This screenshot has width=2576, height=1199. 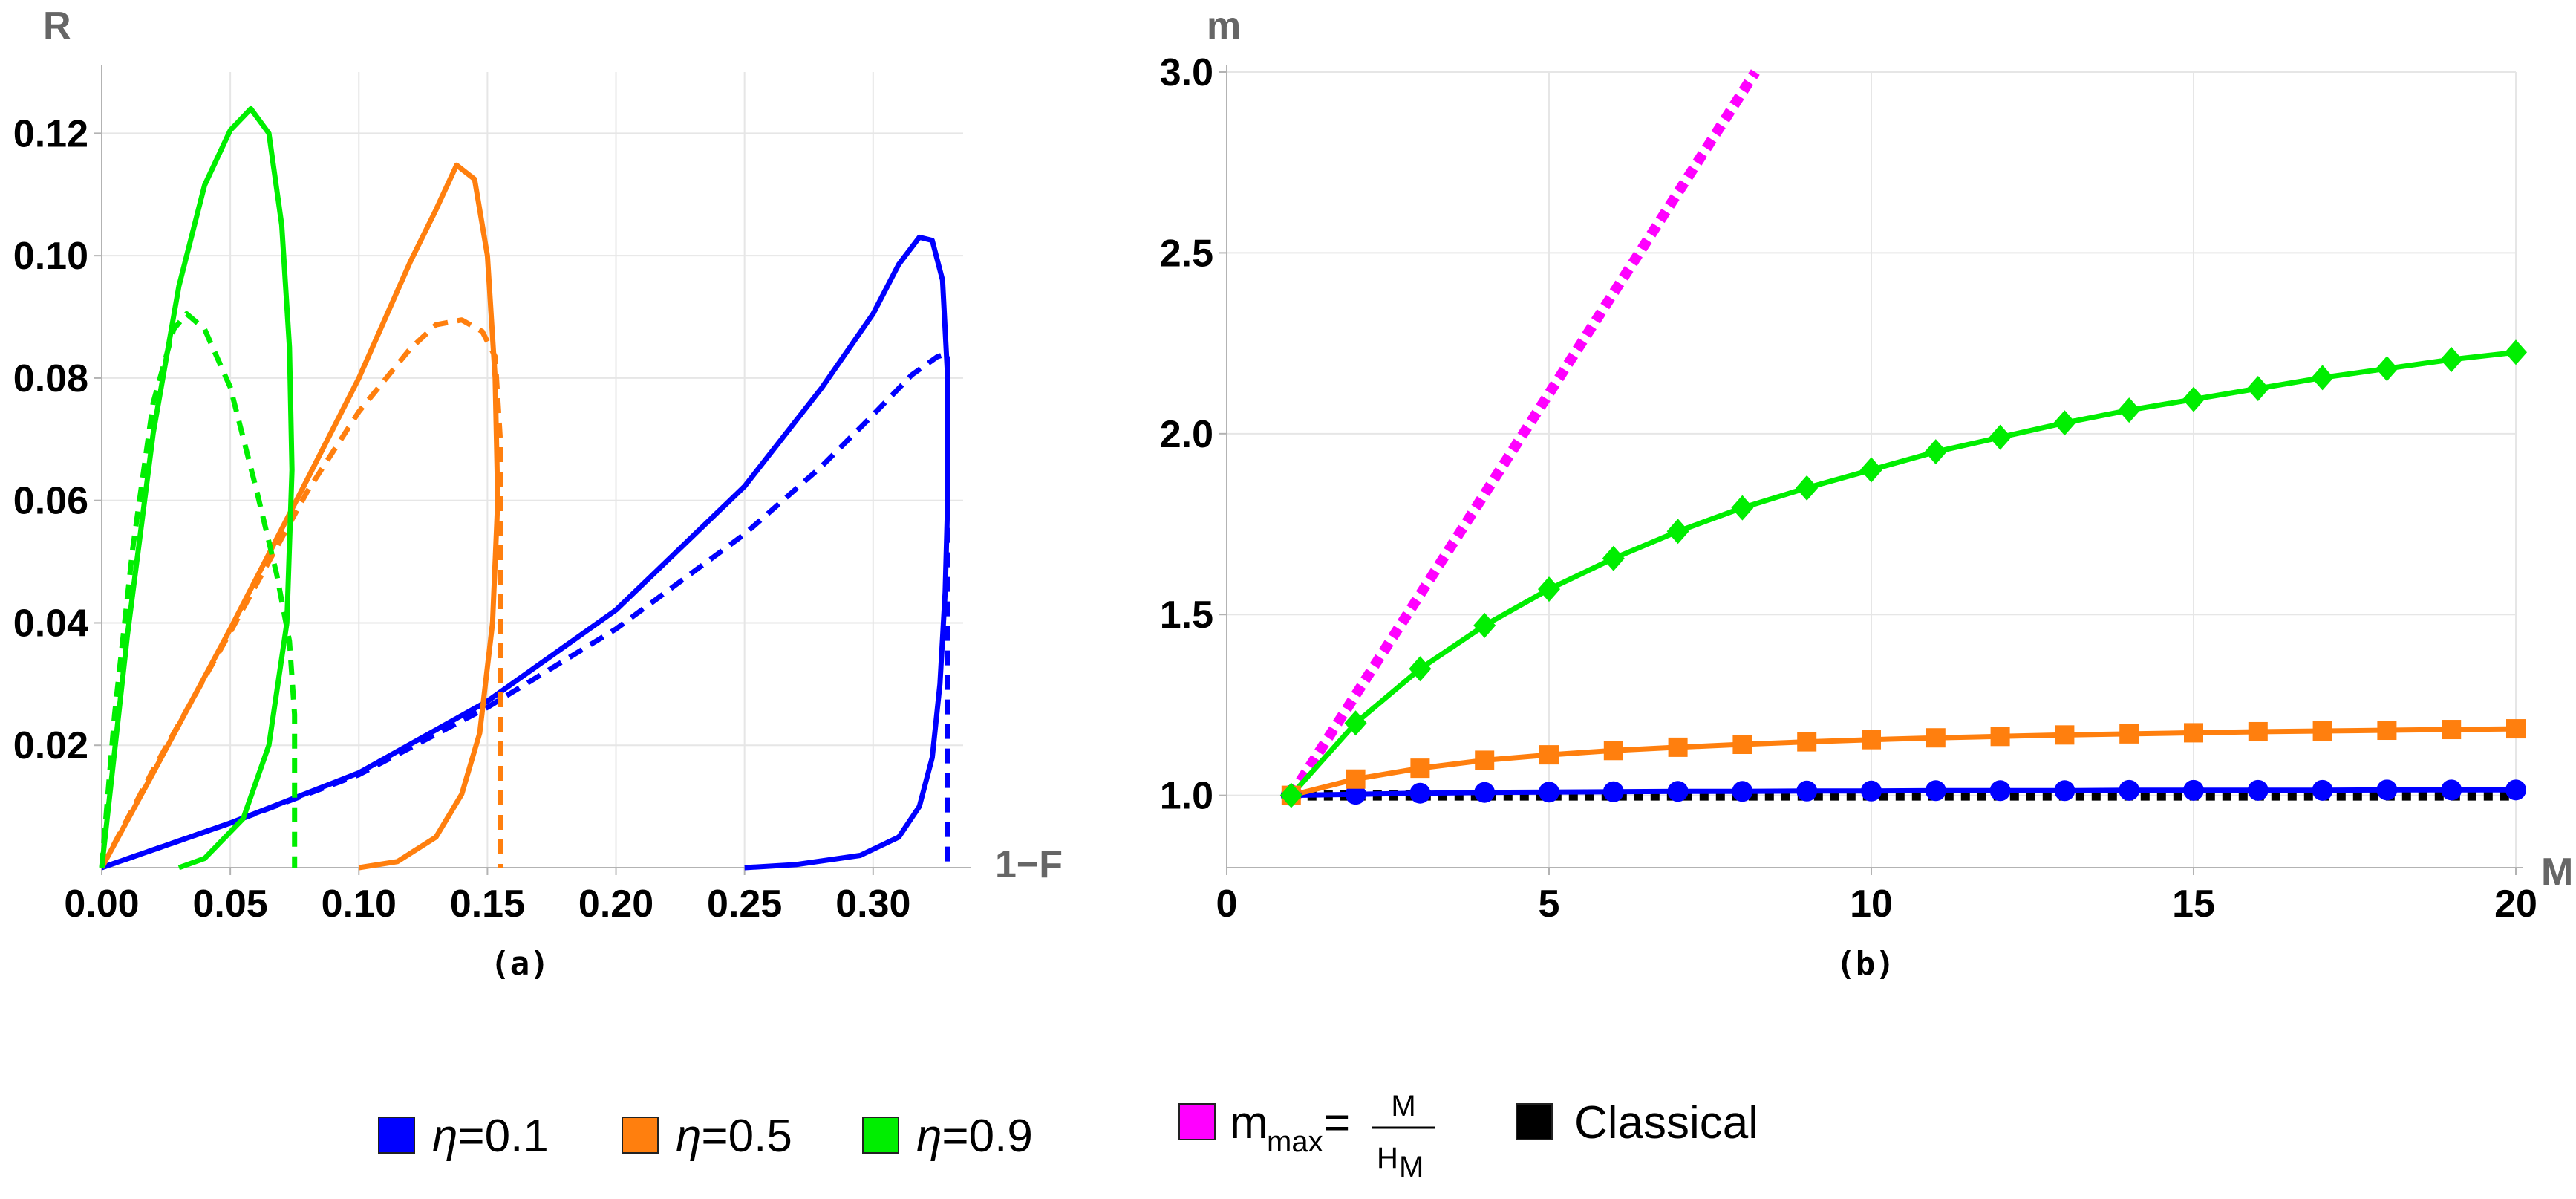 I want to click on legend-item-eta-0.9: η=0.9, so click(x=947, y=1136).